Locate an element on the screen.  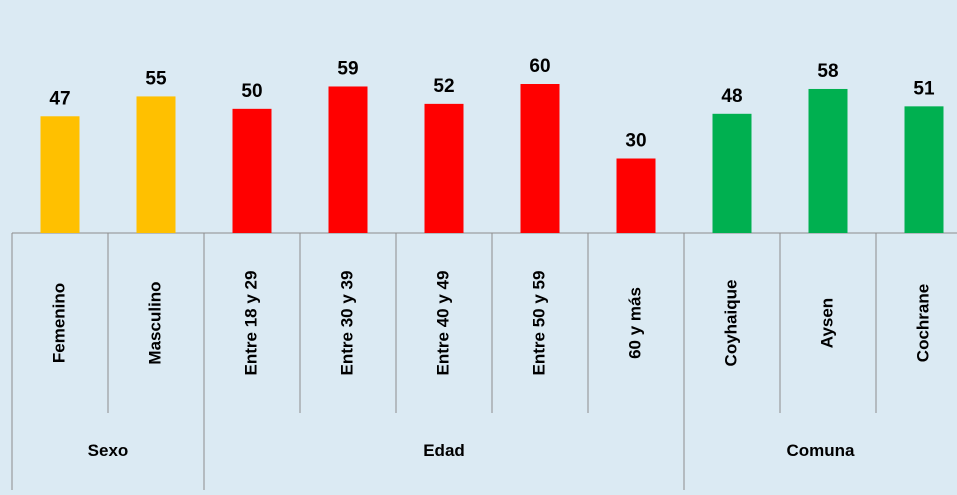
data-label: 58 is located at coordinates (827, 71).